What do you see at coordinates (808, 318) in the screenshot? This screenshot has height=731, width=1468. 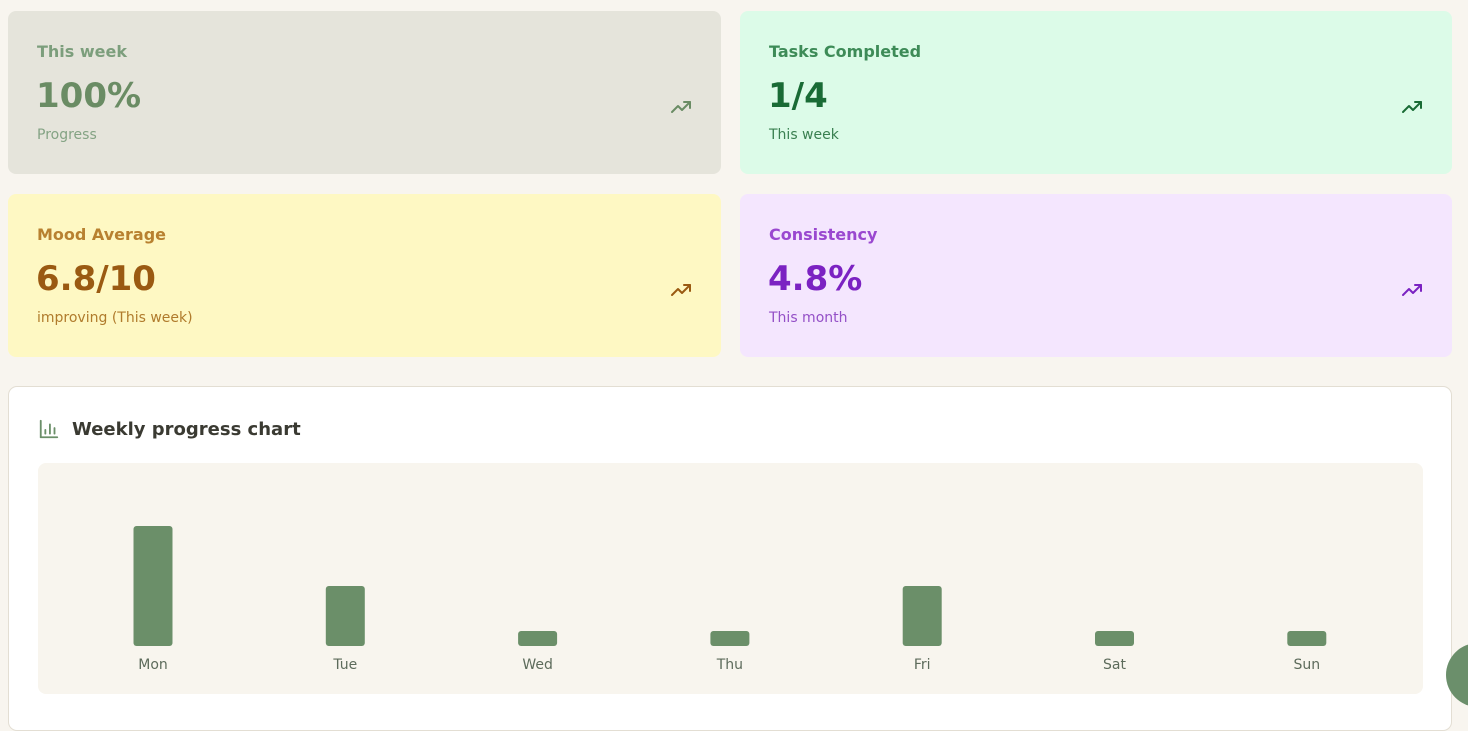 I see `stat-subtitle: This month` at bounding box center [808, 318].